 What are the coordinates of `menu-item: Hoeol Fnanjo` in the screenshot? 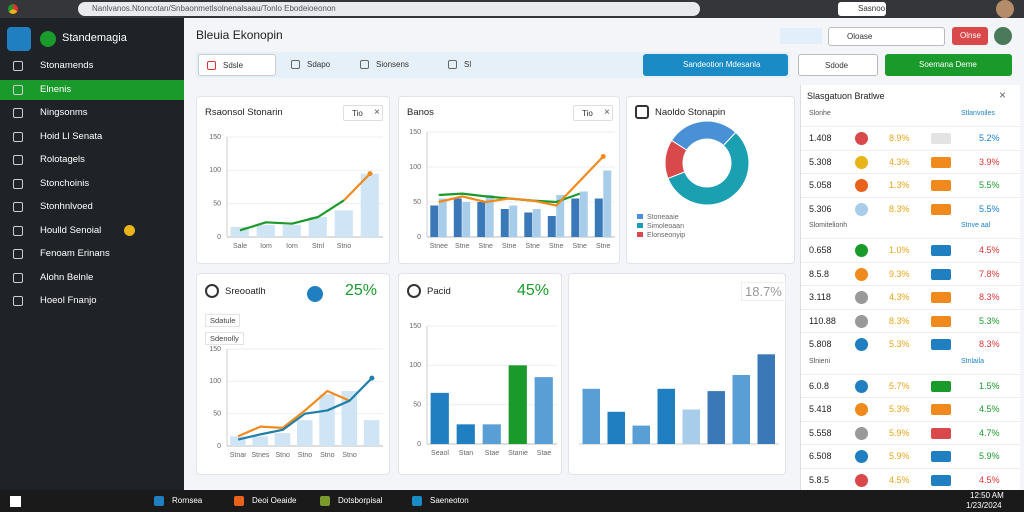 It's located at (92, 301).